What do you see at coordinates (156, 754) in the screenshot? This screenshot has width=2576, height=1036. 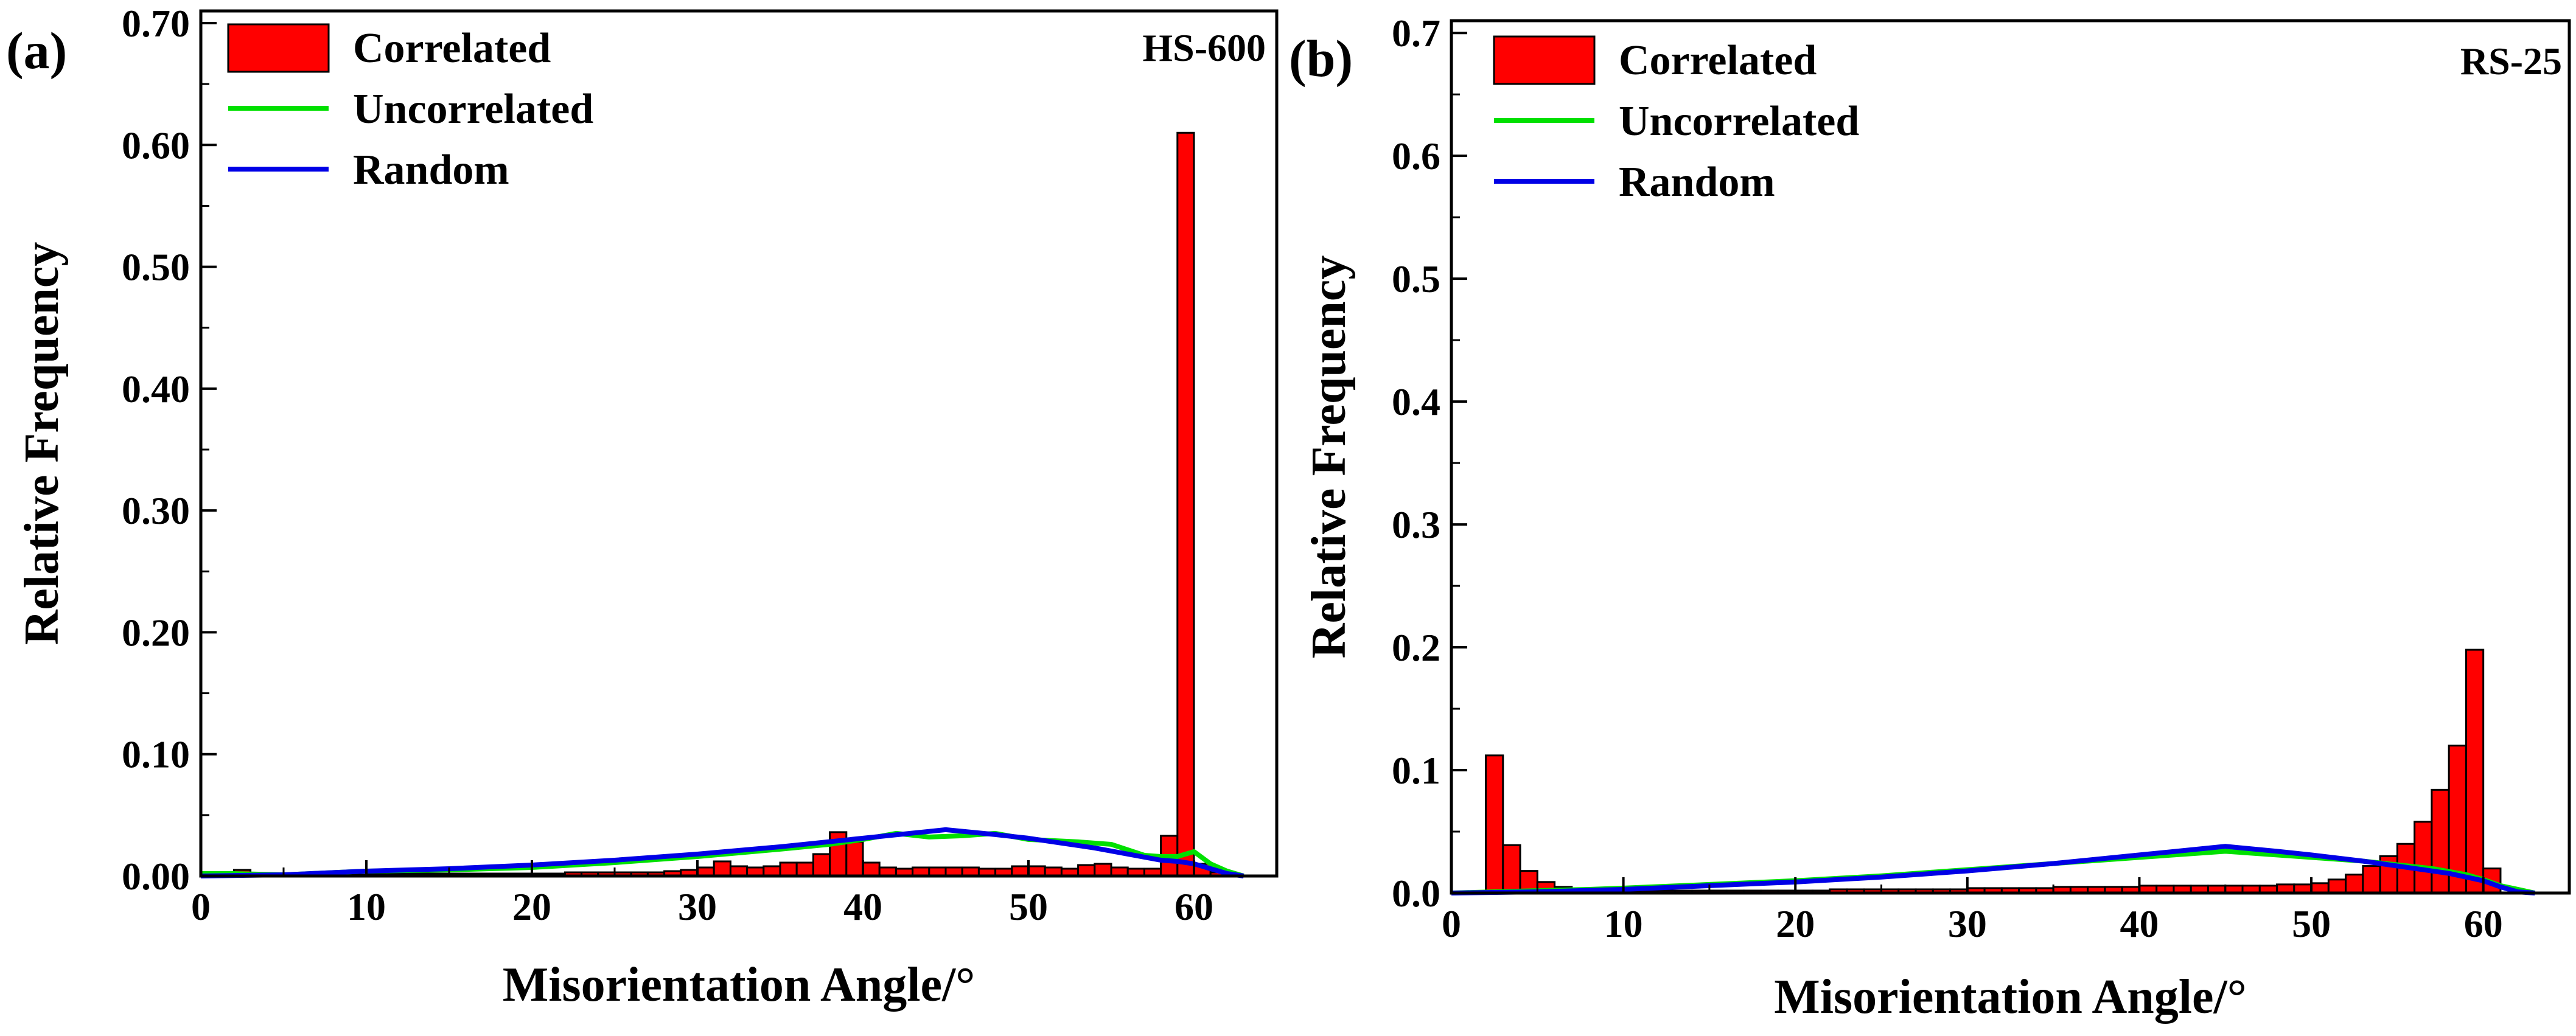 I see `y-tick-label: 0.10` at bounding box center [156, 754].